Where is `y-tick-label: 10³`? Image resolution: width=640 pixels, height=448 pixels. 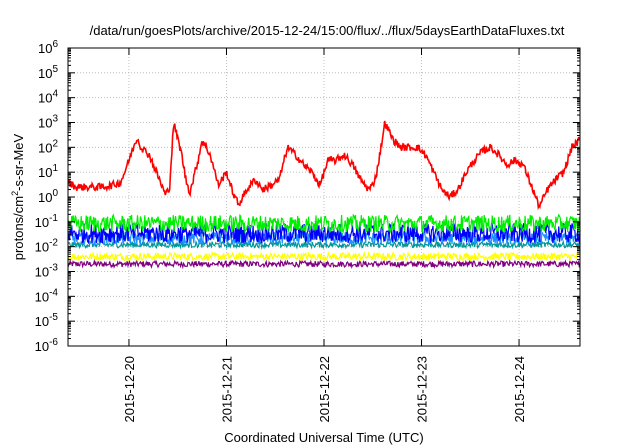 y-tick-label: 10³ is located at coordinates (48, 122).